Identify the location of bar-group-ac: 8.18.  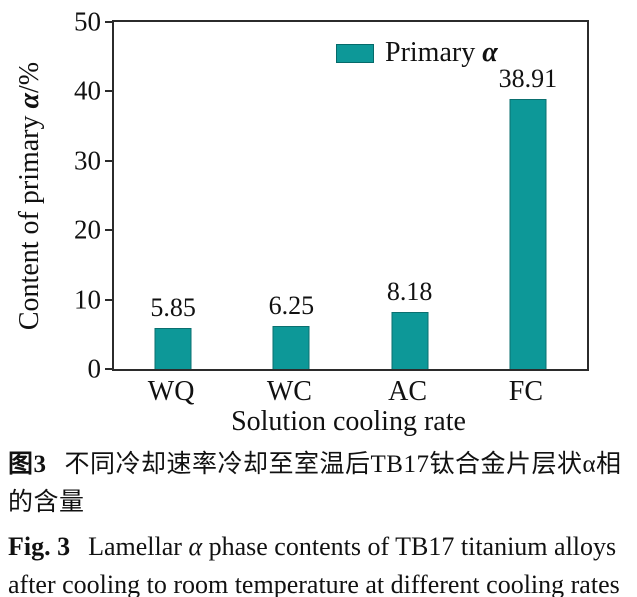
(410, 195).